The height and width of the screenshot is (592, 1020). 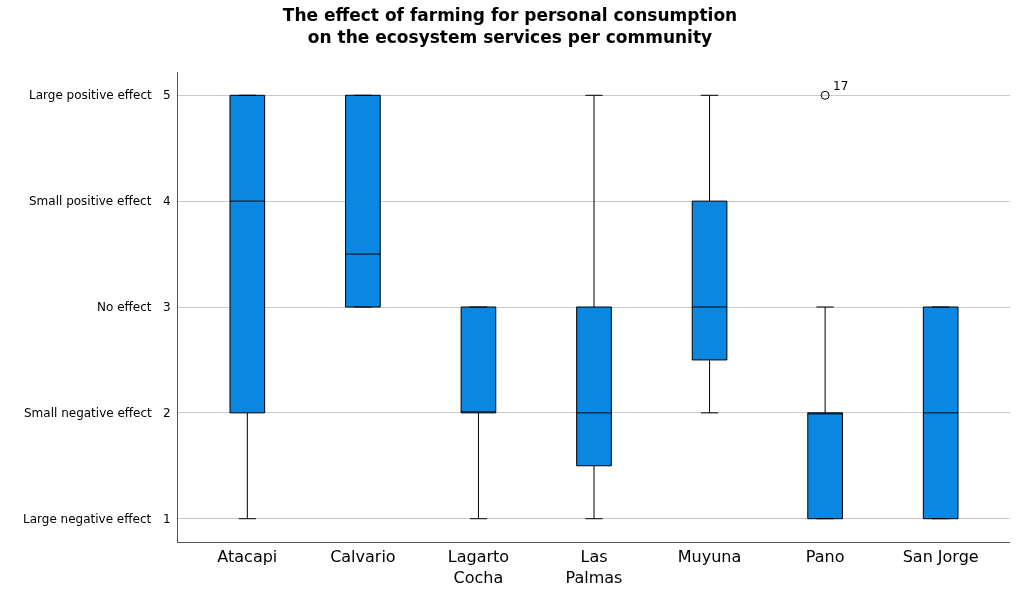 I want to click on text: Large negative effect, so click(x=87, y=519).